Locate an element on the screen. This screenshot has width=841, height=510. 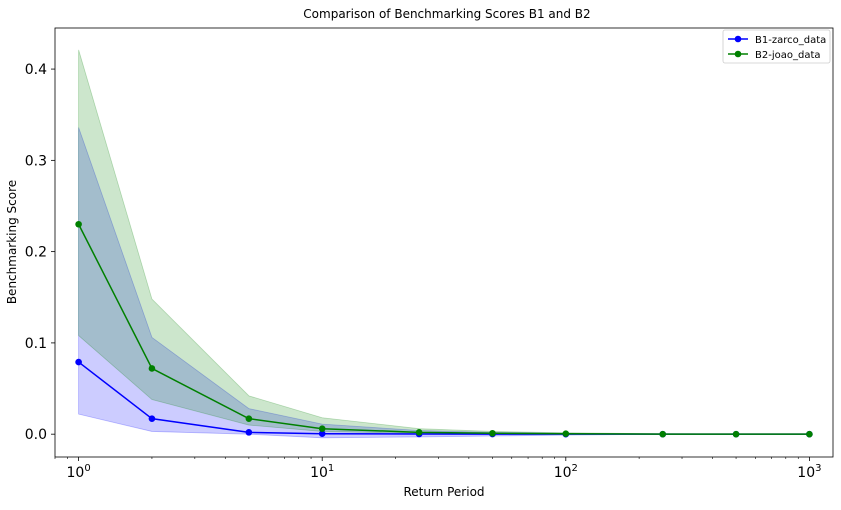
y-tick-label: 0.4 is located at coordinates (36, 70).